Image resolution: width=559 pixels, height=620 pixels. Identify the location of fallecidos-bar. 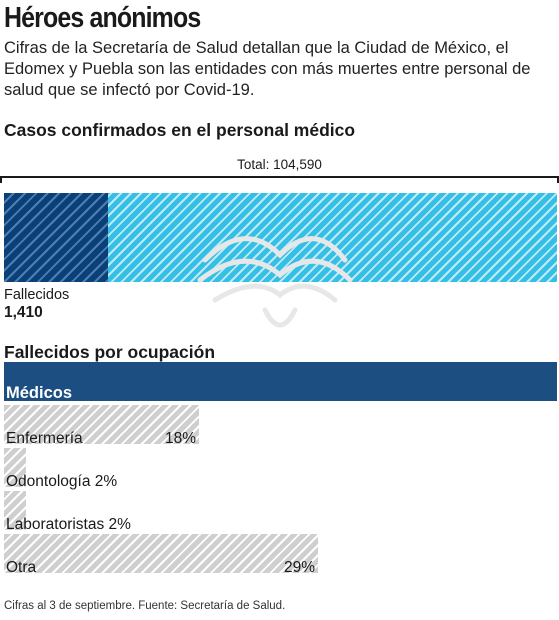
(56, 237).